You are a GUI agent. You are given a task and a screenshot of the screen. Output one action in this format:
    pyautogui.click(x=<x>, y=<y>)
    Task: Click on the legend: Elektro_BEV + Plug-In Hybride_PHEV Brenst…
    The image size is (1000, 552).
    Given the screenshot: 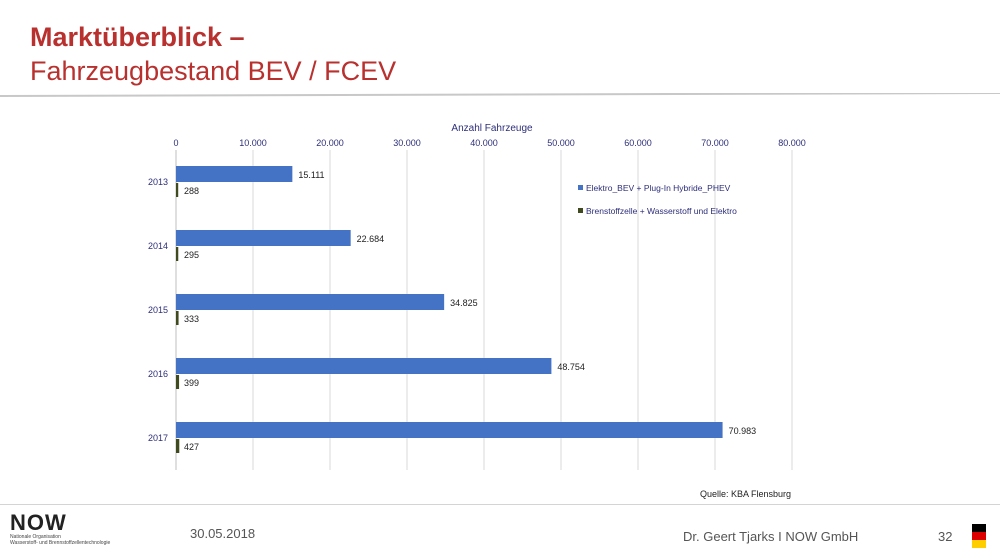 What is the action you would take?
    pyautogui.click(x=657, y=199)
    